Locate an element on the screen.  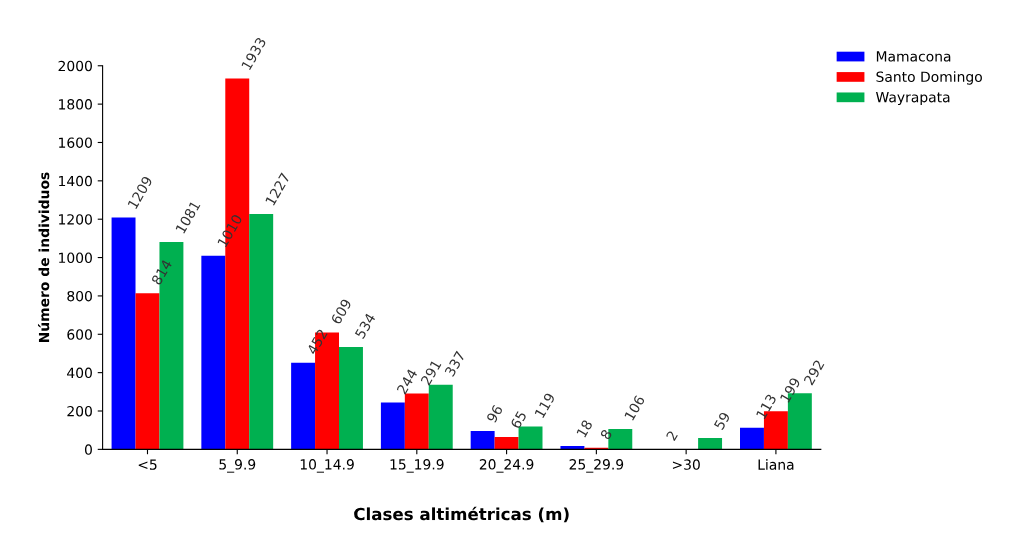
y-tick-label: 800 is located at coordinates (79, 296).